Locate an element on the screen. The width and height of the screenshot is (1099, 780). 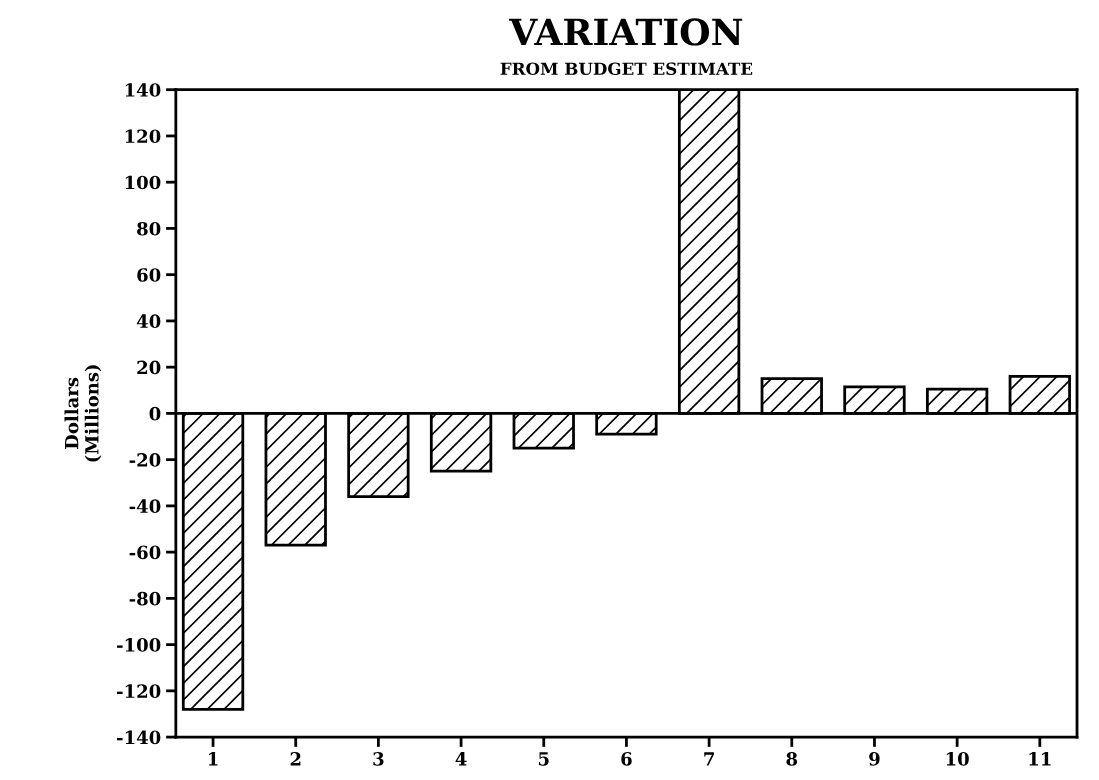
y-tick-label: 0 is located at coordinates (155, 413).